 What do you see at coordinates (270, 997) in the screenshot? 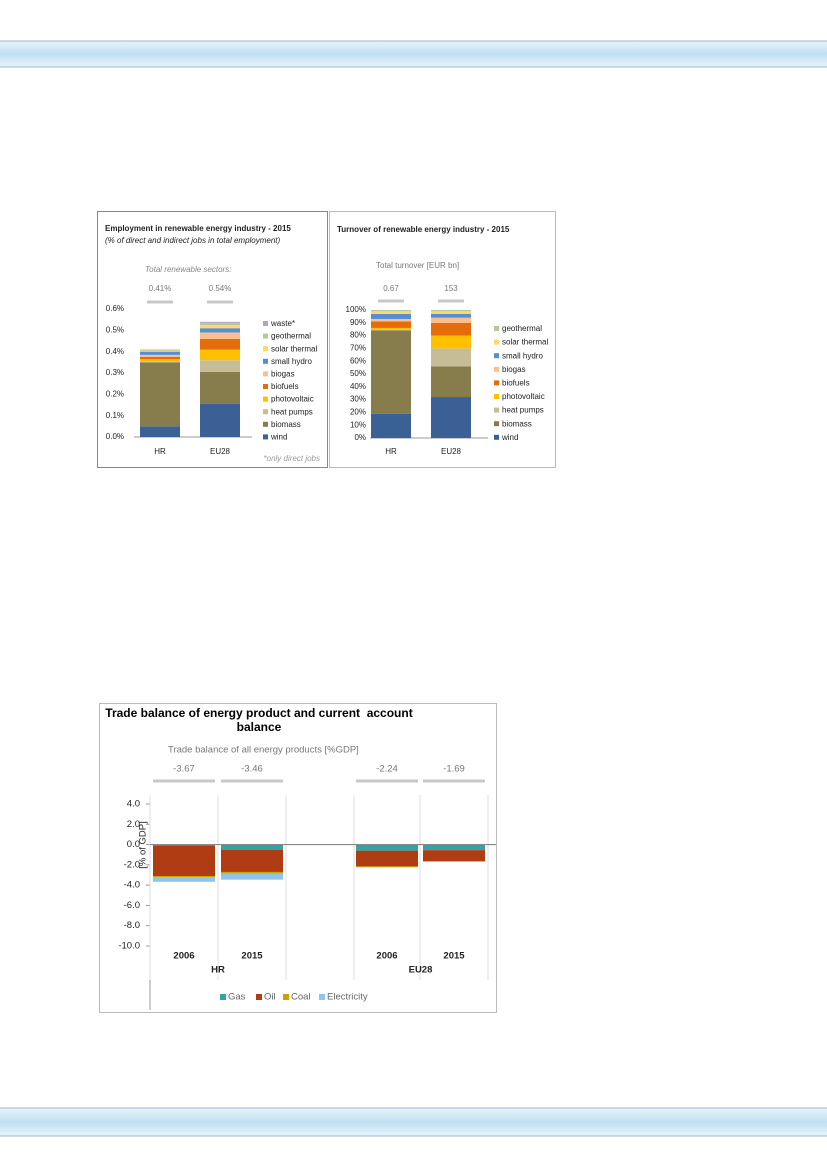
I see `legend-label: Oil` at bounding box center [270, 997].